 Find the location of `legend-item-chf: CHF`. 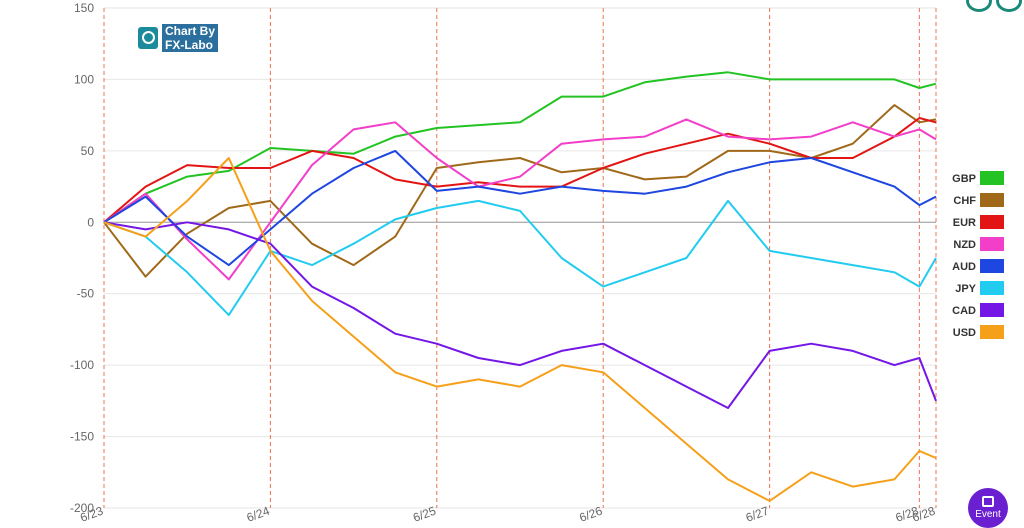

legend-item-chf: CHF is located at coordinates (978, 200).